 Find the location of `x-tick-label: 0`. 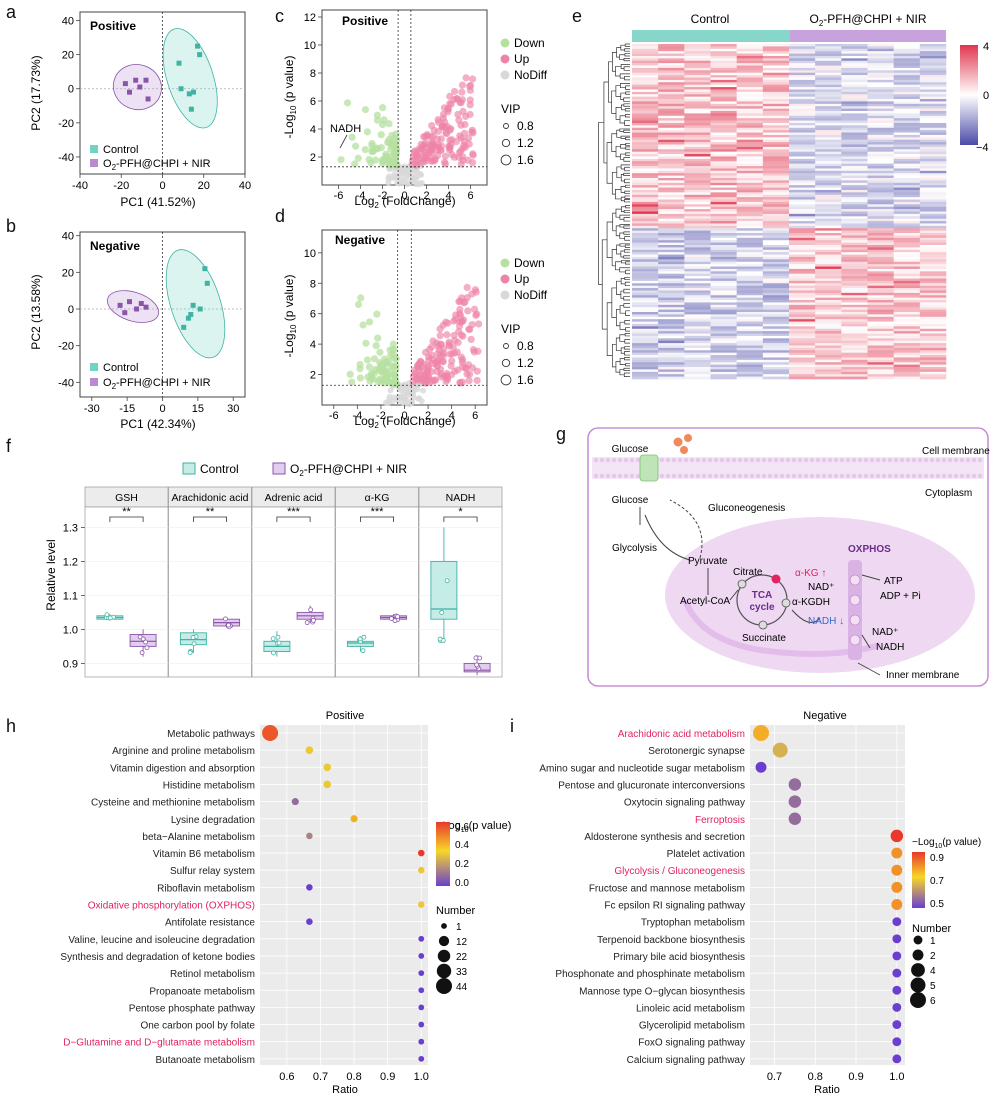

x-tick-label: 0 is located at coordinates (162, 409).